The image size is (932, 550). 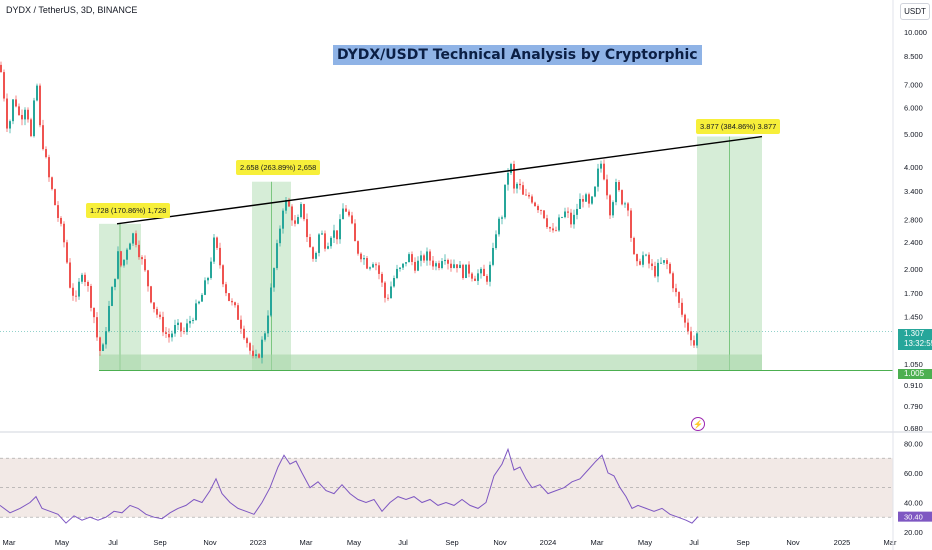 What do you see at coordinates (913, 293) in the screenshot?
I see `price-tick-label: 1.700` at bounding box center [913, 293].